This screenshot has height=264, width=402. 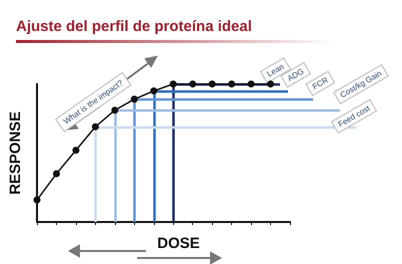 What do you see at coordinates (15, 153) in the screenshot?
I see `y-axis-title: RESPONSE` at bounding box center [15, 153].